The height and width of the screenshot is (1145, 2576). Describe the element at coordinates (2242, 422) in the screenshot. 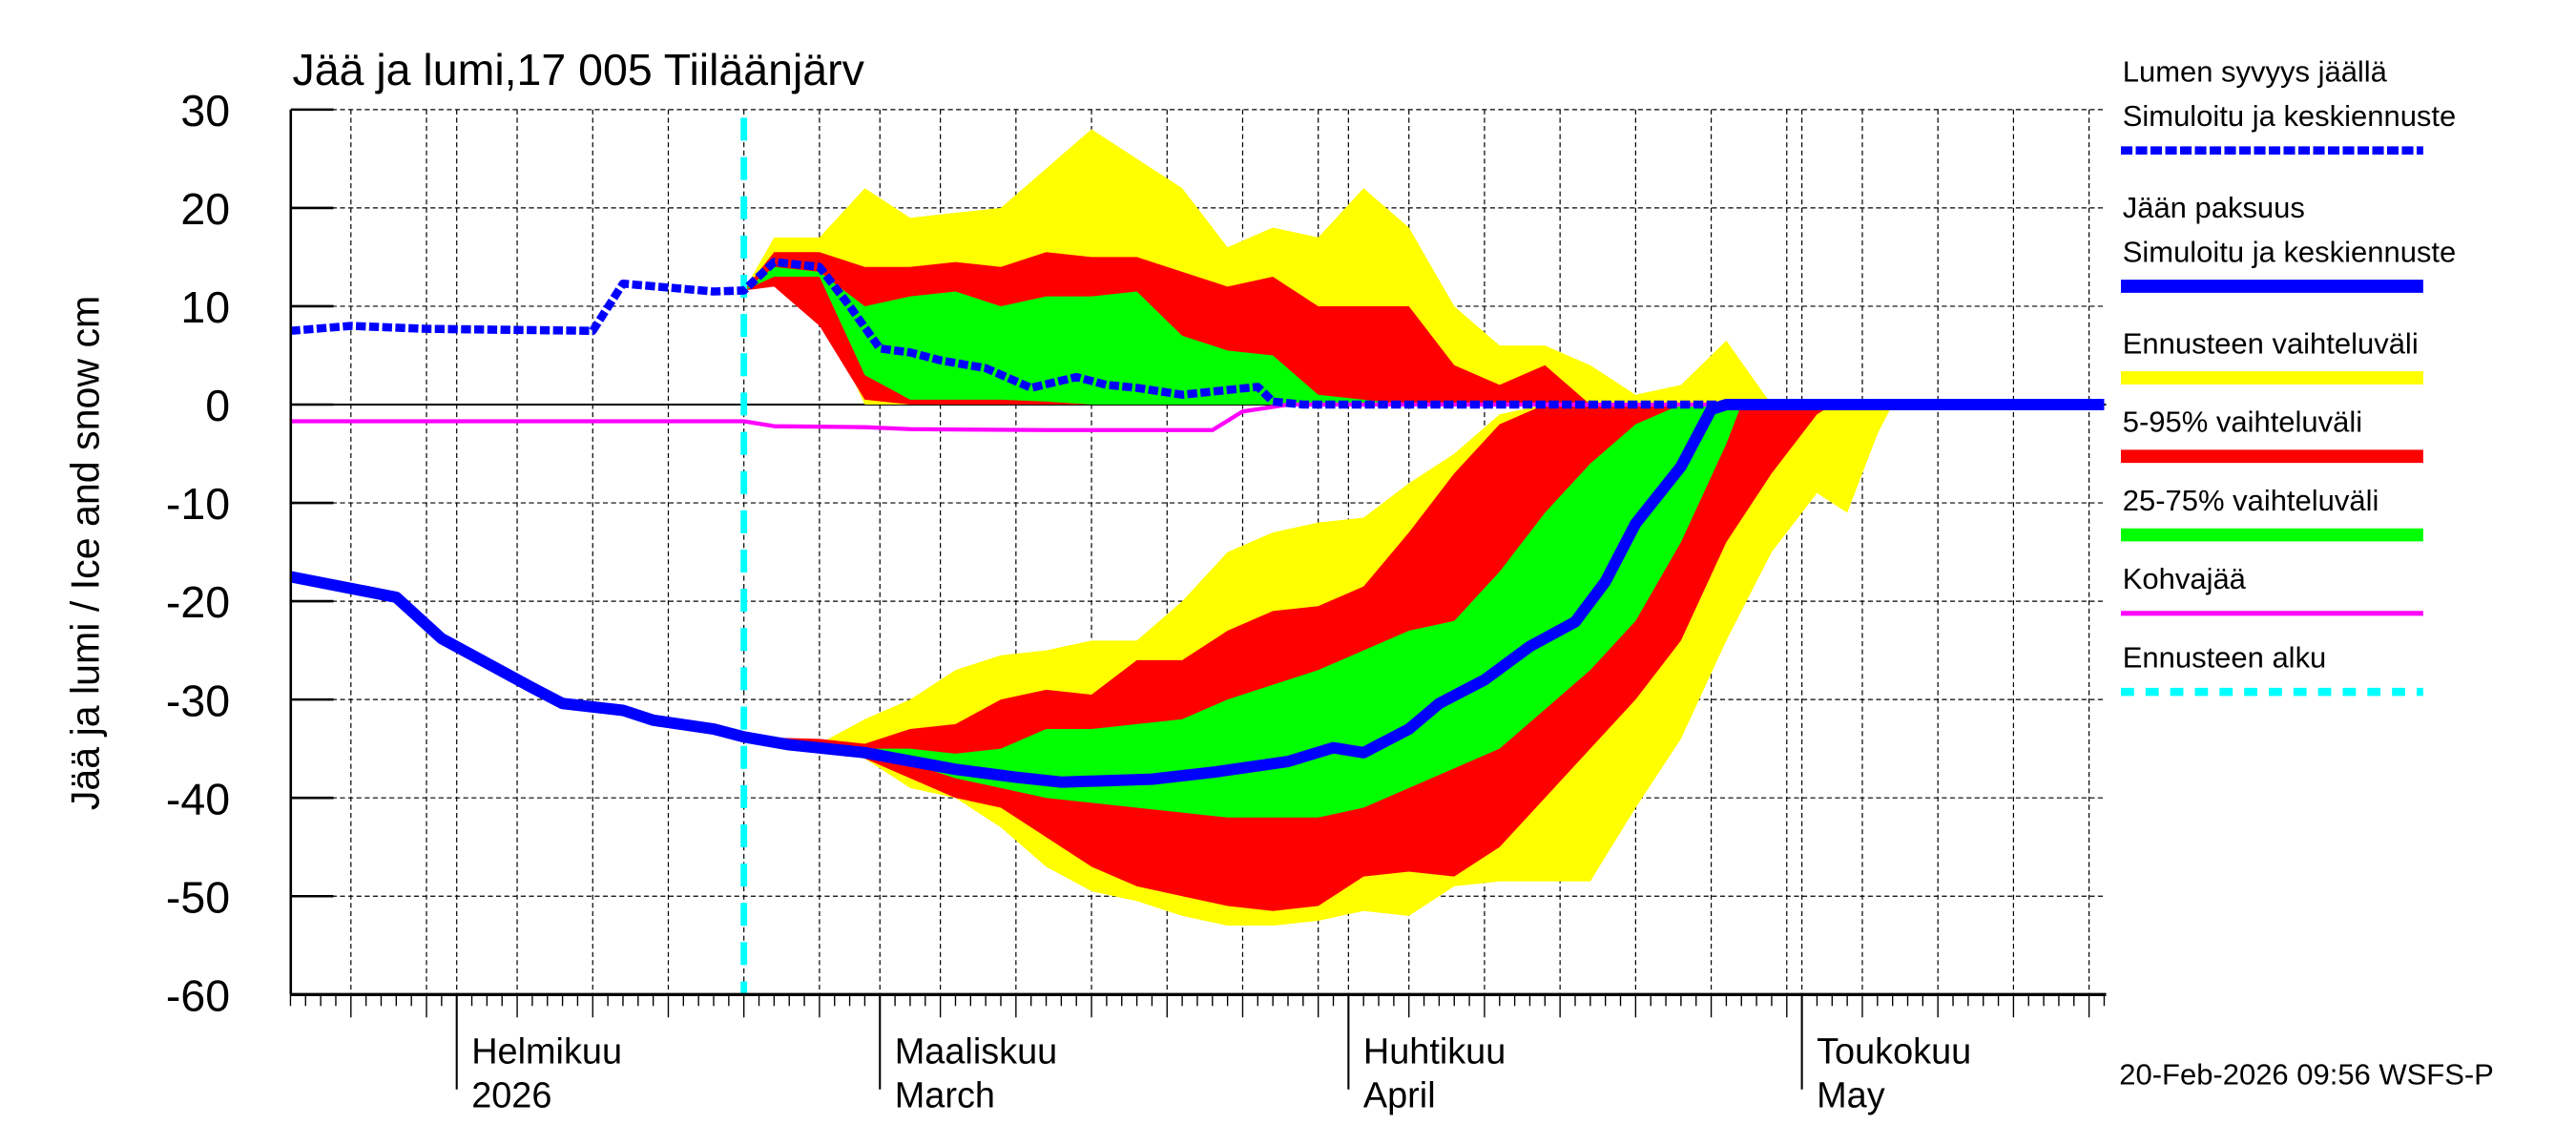

I see `legend-label: 5-95% vaihteluväli` at that location.